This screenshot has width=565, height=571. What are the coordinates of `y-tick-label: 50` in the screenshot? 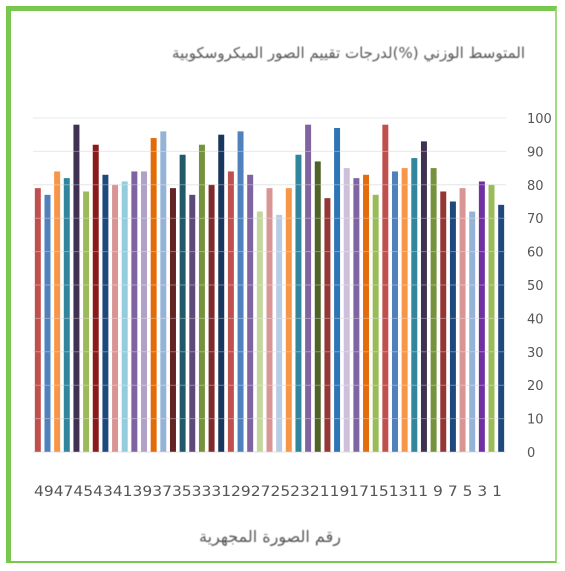 It's located at (535, 286).